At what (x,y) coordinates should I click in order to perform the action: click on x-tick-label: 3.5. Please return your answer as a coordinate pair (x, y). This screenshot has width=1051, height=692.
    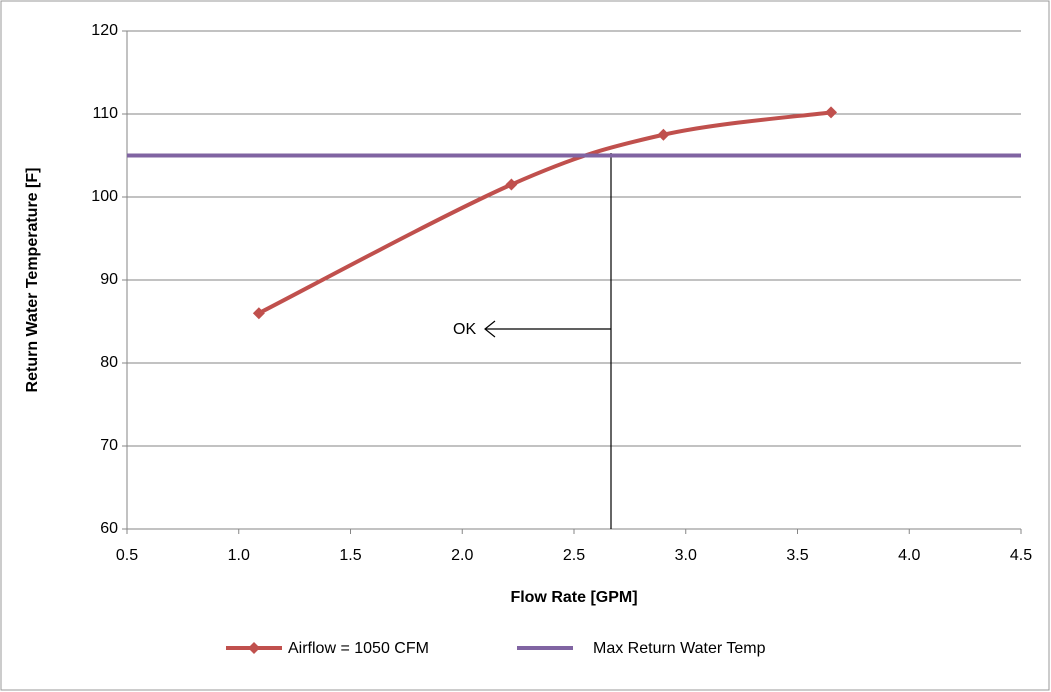
    Looking at the image, I should click on (797, 555).